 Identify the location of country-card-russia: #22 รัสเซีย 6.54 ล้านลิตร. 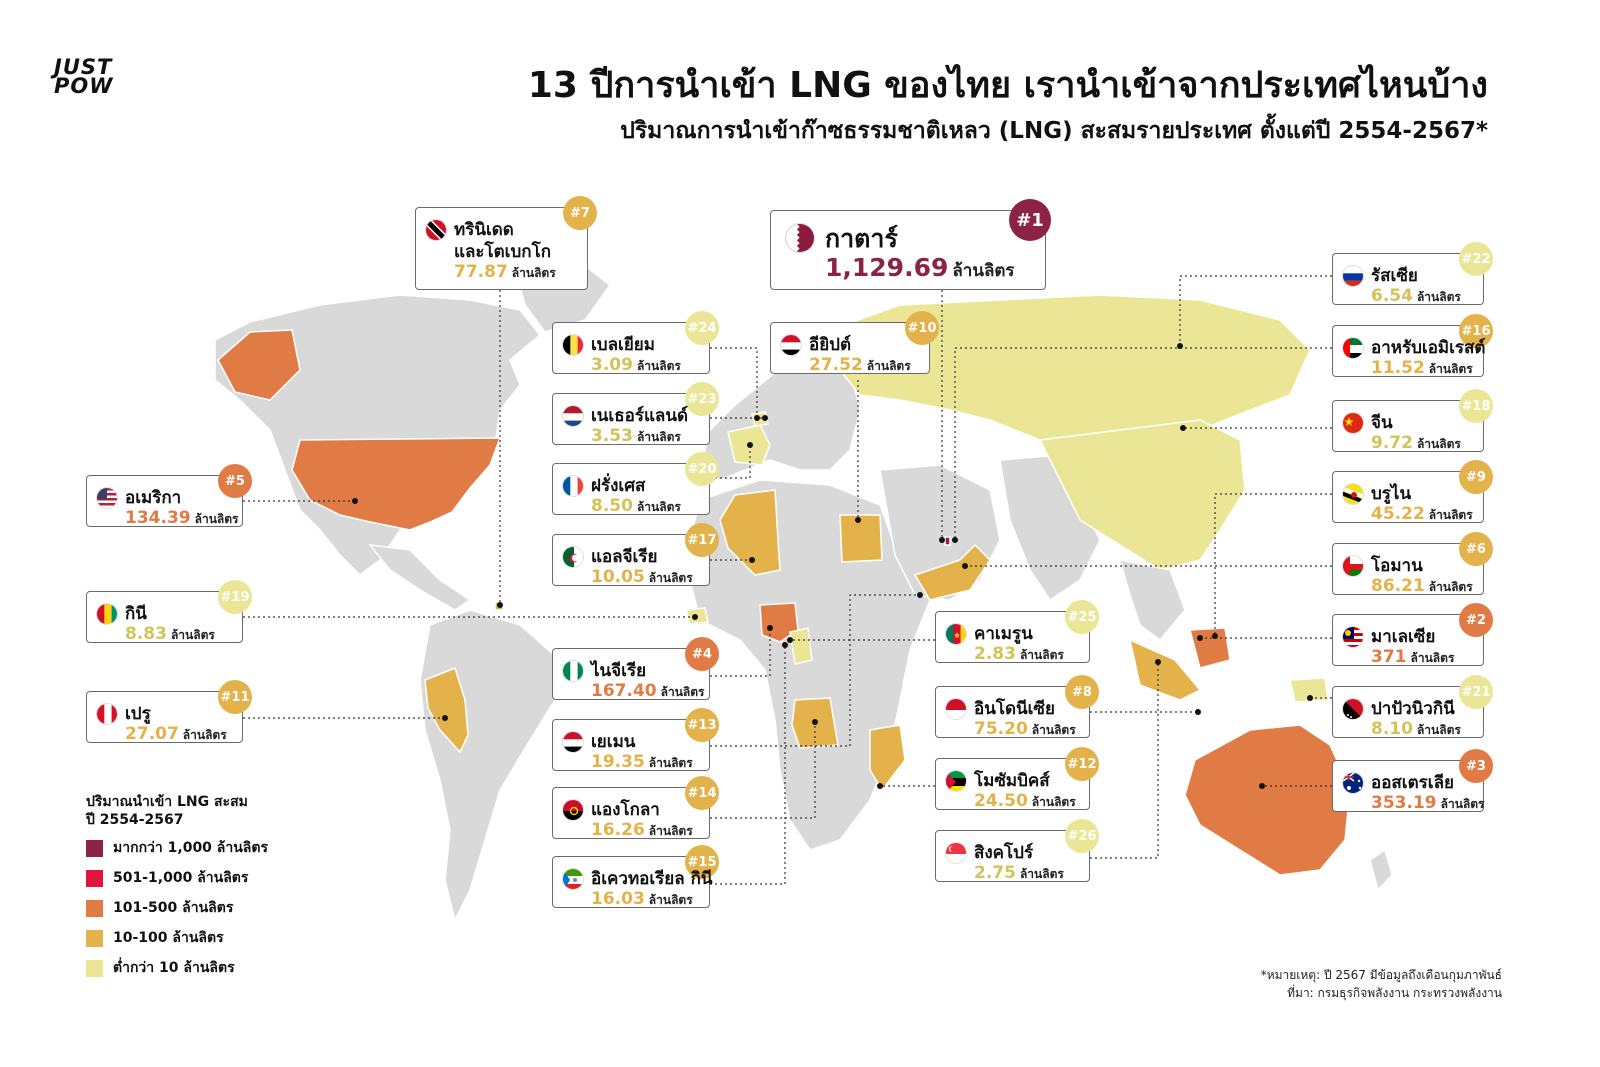
(1412, 274).